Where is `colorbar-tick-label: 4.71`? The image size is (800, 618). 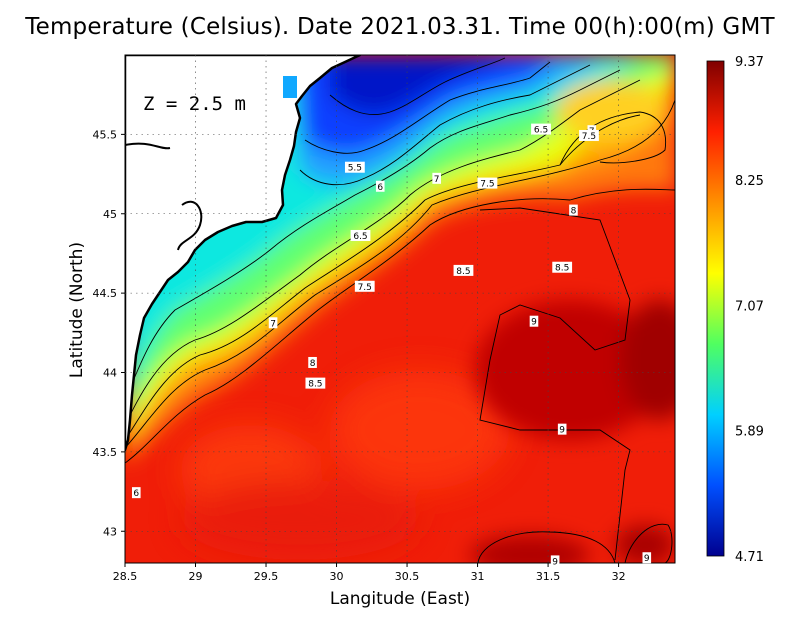
colorbar-tick-label: 4.71 is located at coordinates (749, 557).